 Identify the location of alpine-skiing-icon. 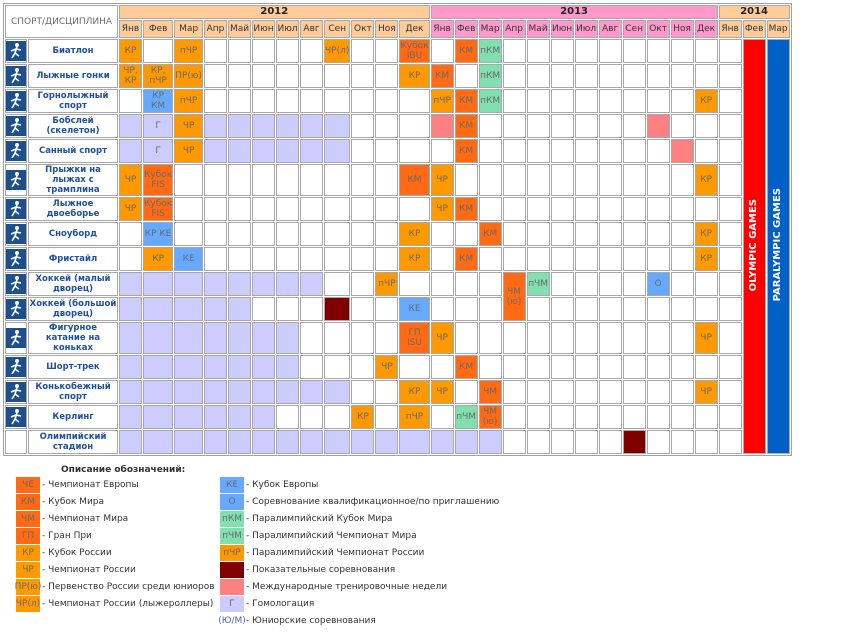
(16, 101).